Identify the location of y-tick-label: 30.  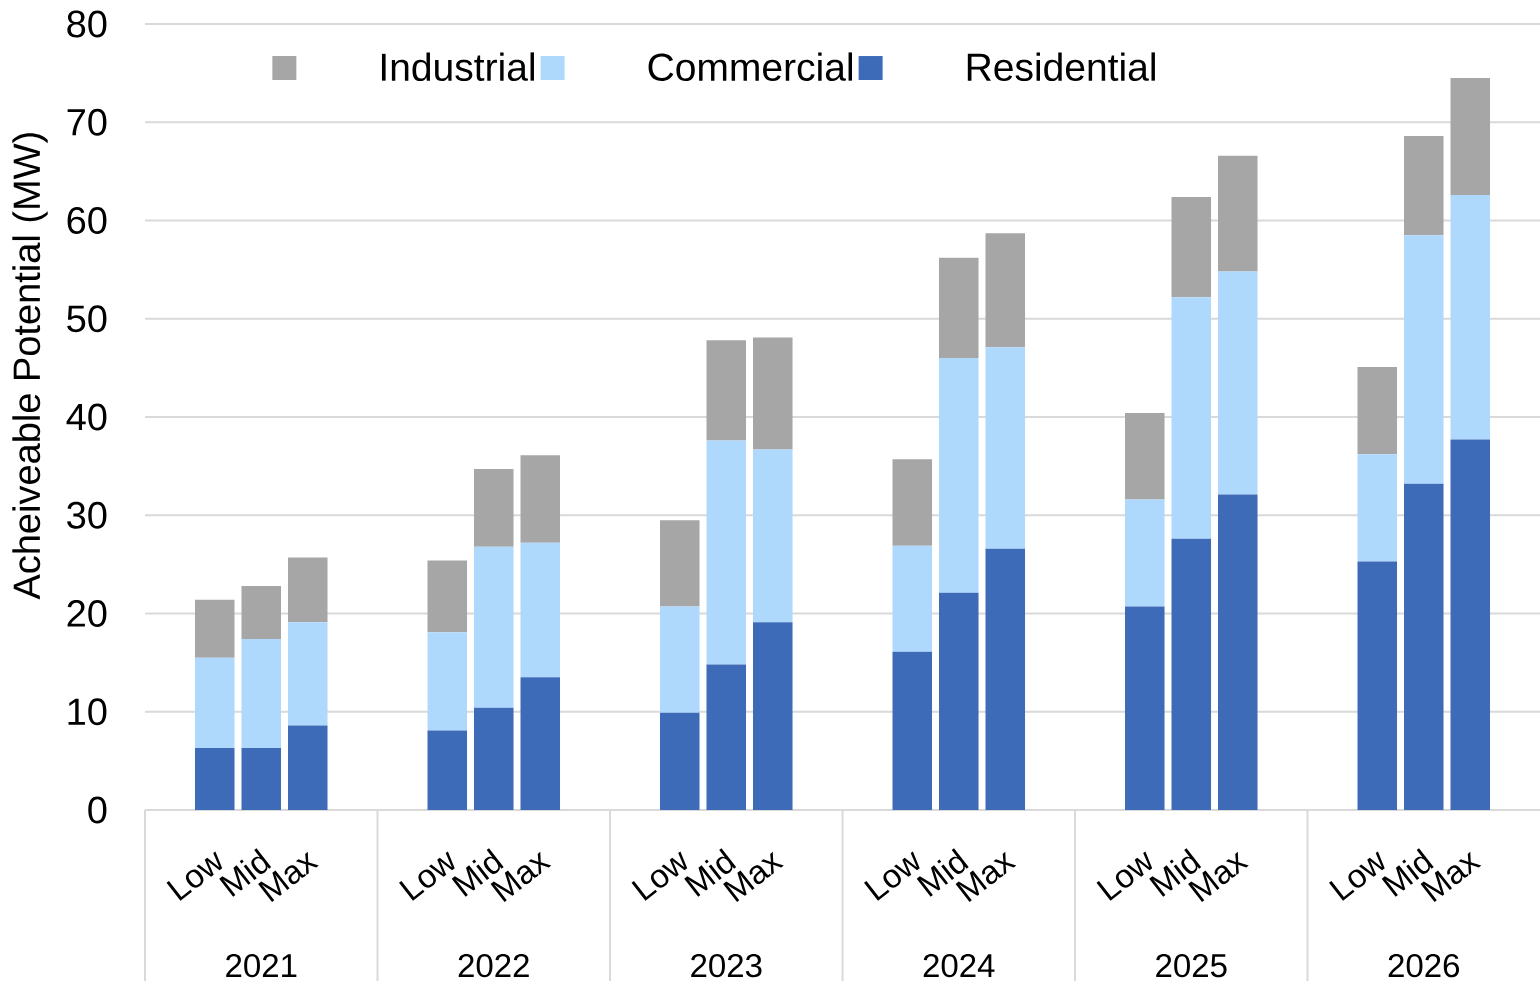
(87, 515).